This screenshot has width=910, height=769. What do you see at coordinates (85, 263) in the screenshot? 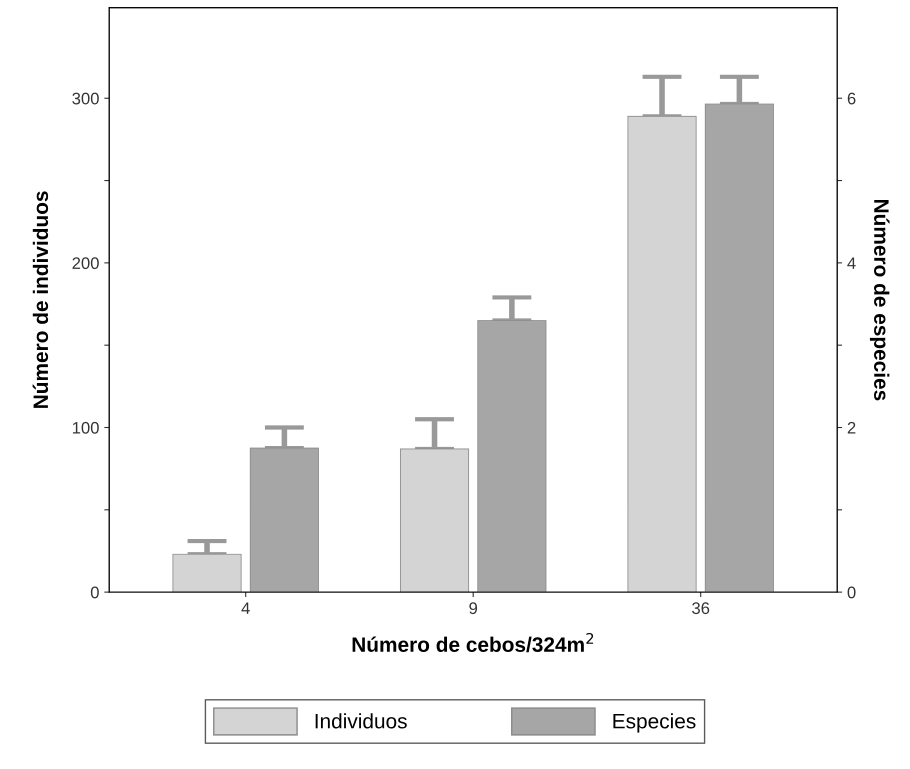
I see `y-tick-label: 200` at bounding box center [85, 263].